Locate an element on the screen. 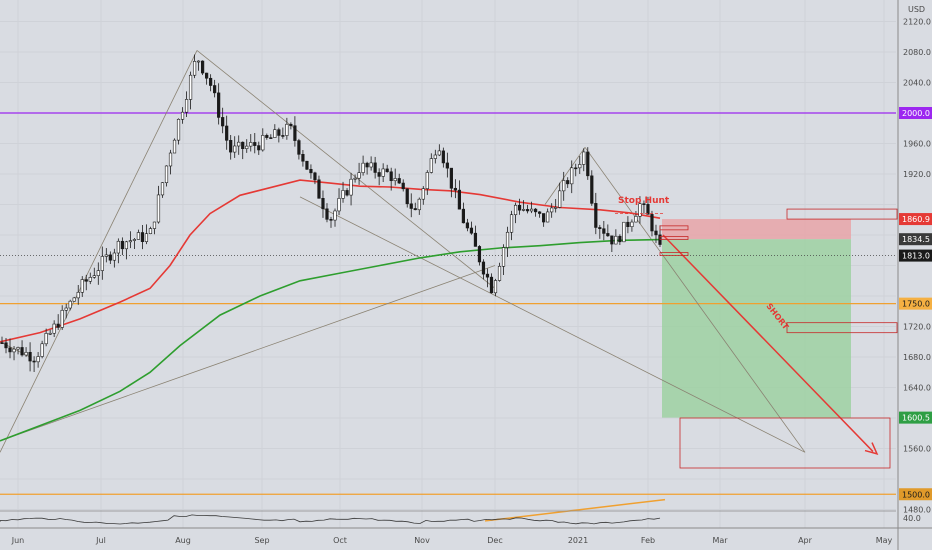 The image size is (932, 550). x-tick-label: Jul is located at coordinates (100, 540).